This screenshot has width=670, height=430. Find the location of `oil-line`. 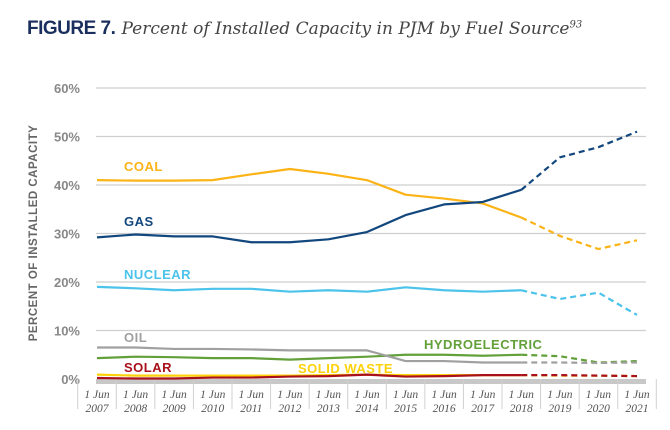

oil-line is located at coordinates (309, 355).